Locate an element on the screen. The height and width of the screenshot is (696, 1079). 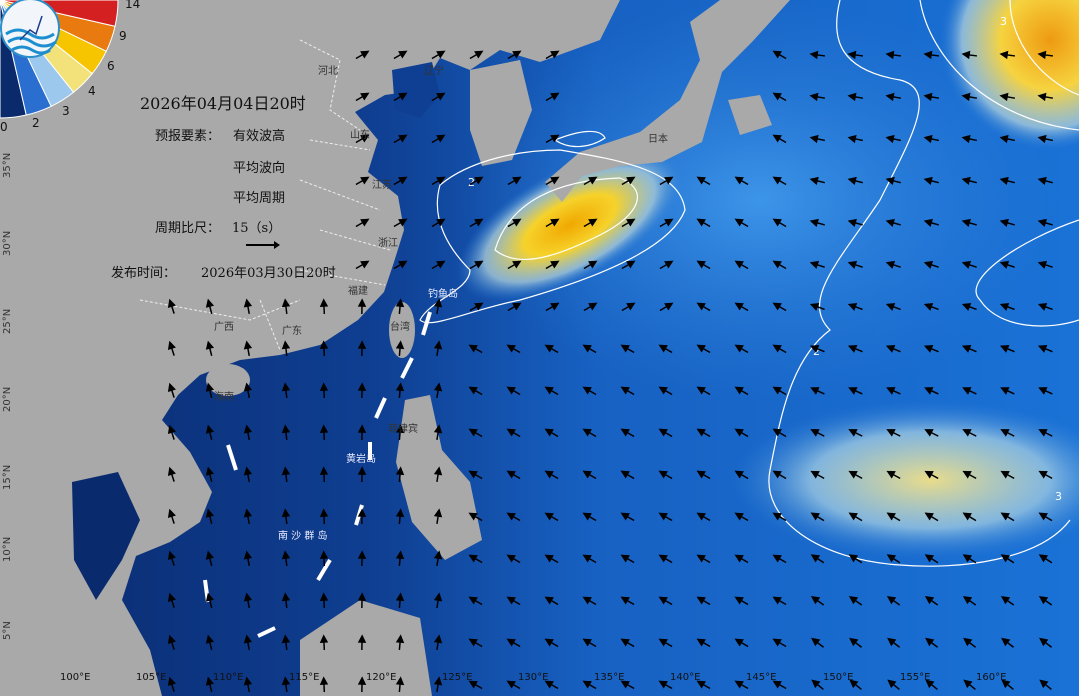
legend-tick: 9 is located at coordinates (123, 36).